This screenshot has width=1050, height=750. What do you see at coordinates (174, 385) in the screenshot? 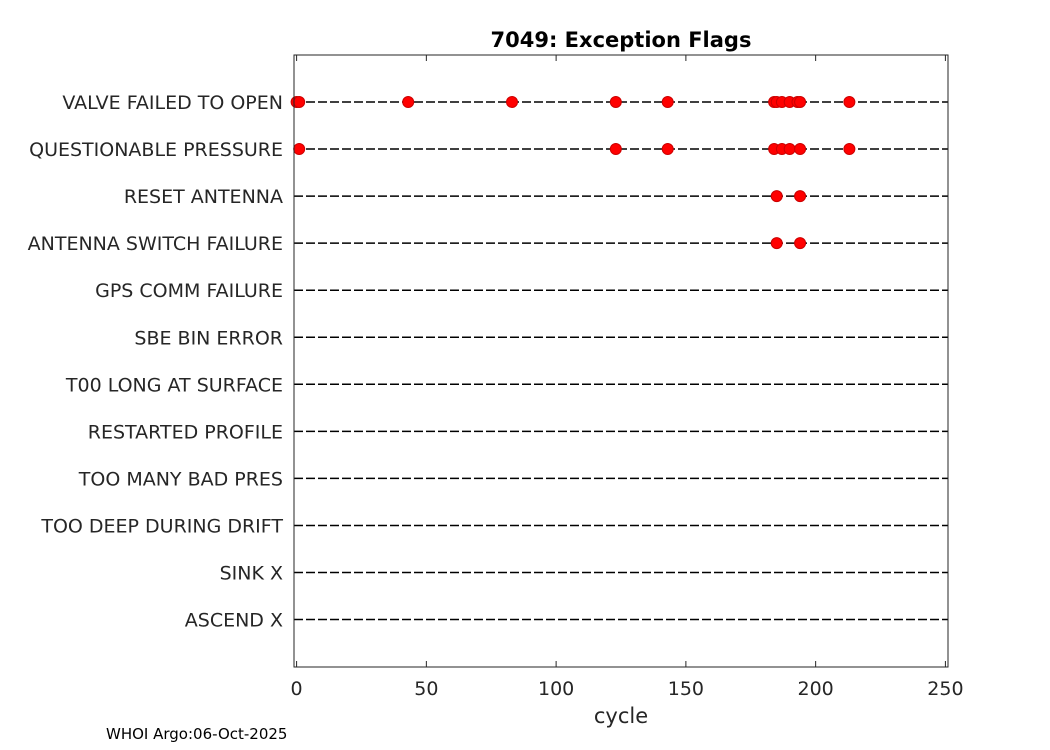
I see `y-tick-label: T00 LONG AT SURFACE` at bounding box center [174, 385].